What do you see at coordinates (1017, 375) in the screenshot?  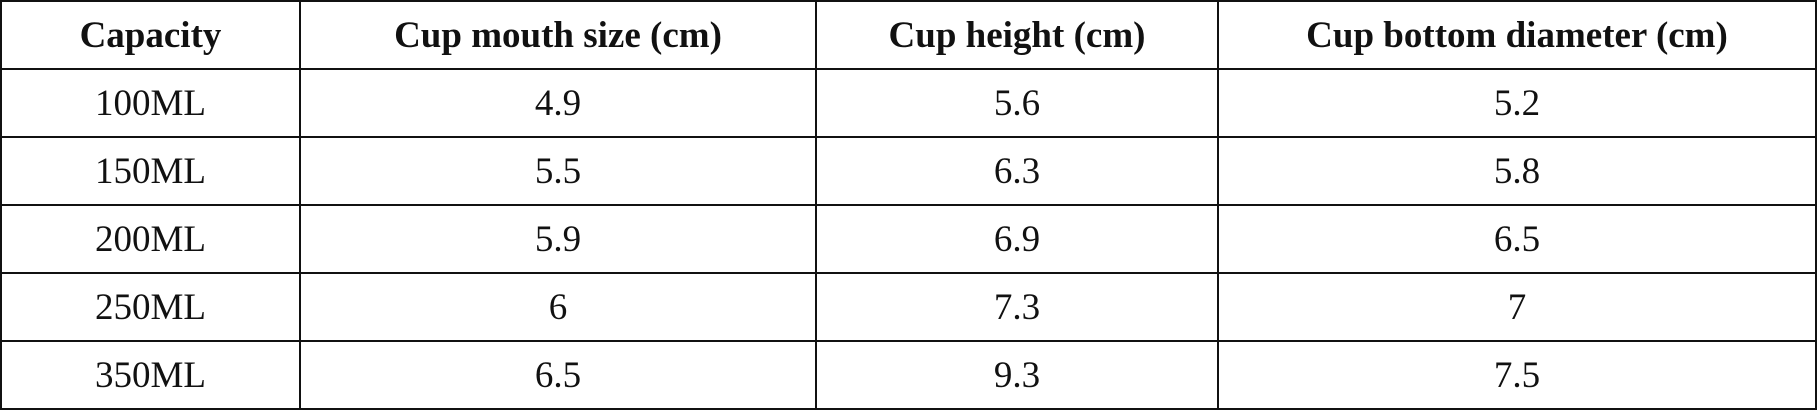 I see `table-cell: 9.3` at bounding box center [1017, 375].